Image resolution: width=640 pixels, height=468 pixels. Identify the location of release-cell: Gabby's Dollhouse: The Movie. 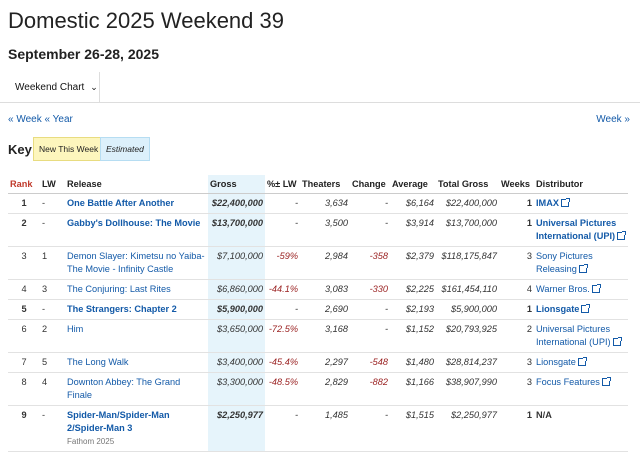
(136, 230).